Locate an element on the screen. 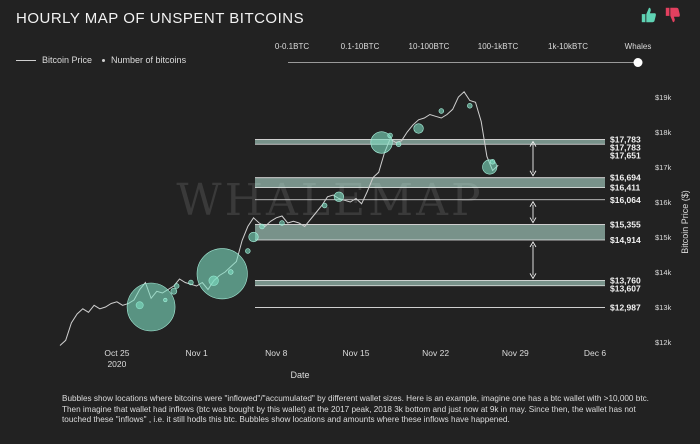  y-tick-label: $14k is located at coordinates (663, 272).